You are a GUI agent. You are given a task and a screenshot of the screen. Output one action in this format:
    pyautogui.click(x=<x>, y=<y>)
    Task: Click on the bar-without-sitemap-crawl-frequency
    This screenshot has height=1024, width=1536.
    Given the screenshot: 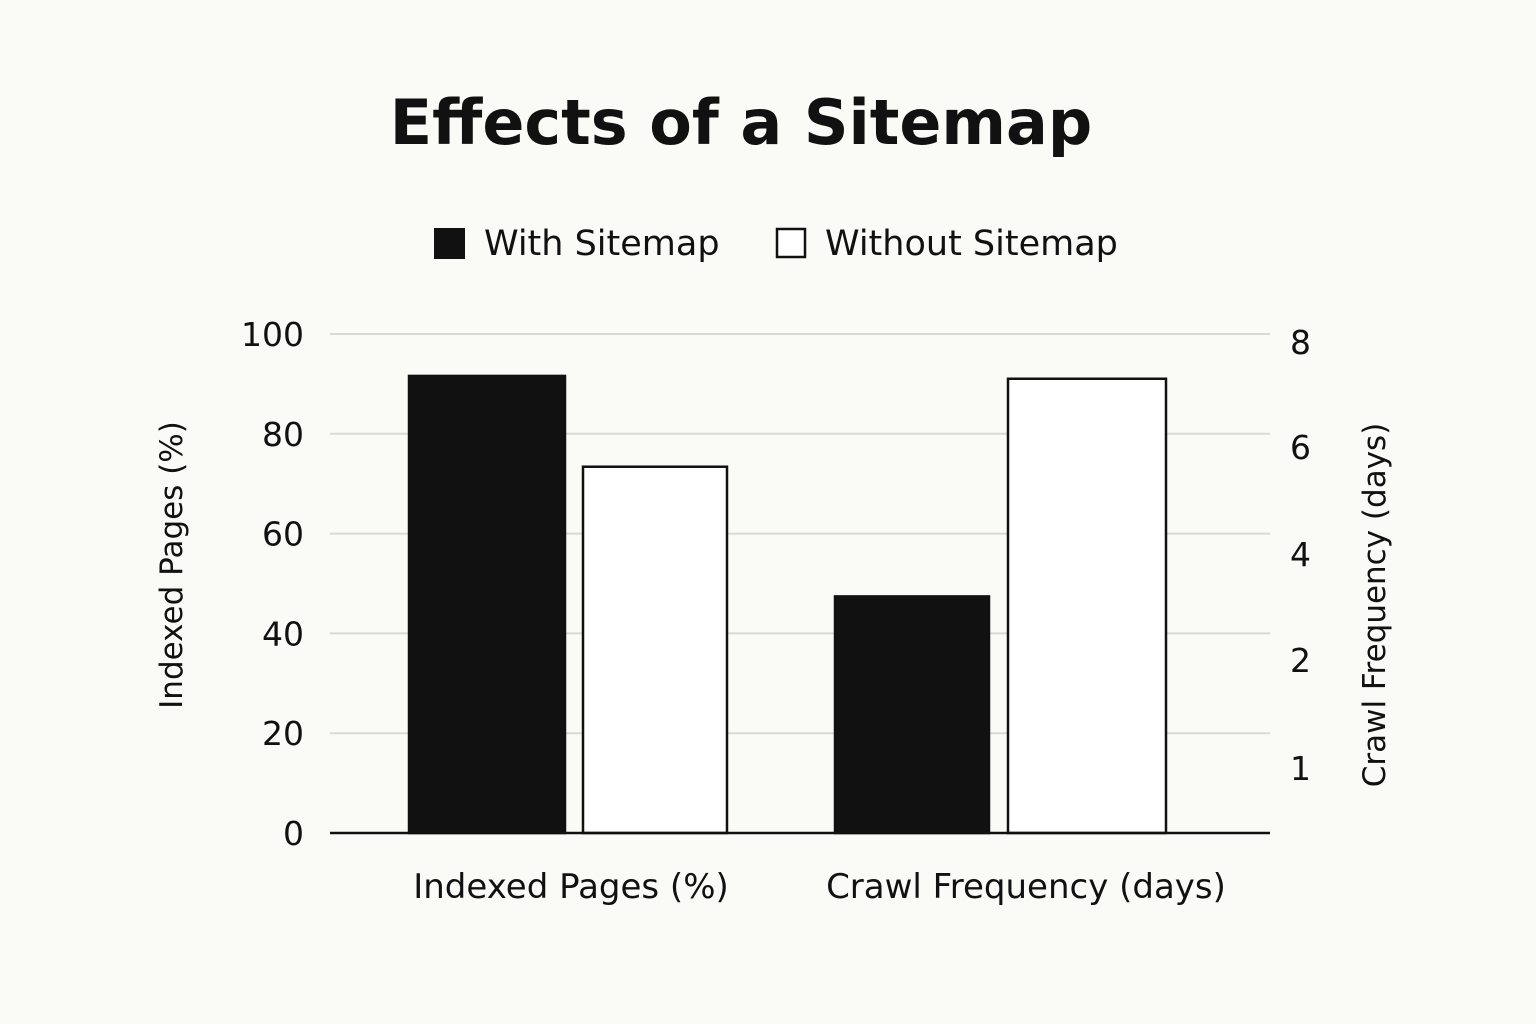 What is the action you would take?
    pyautogui.click(x=1087, y=606)
    